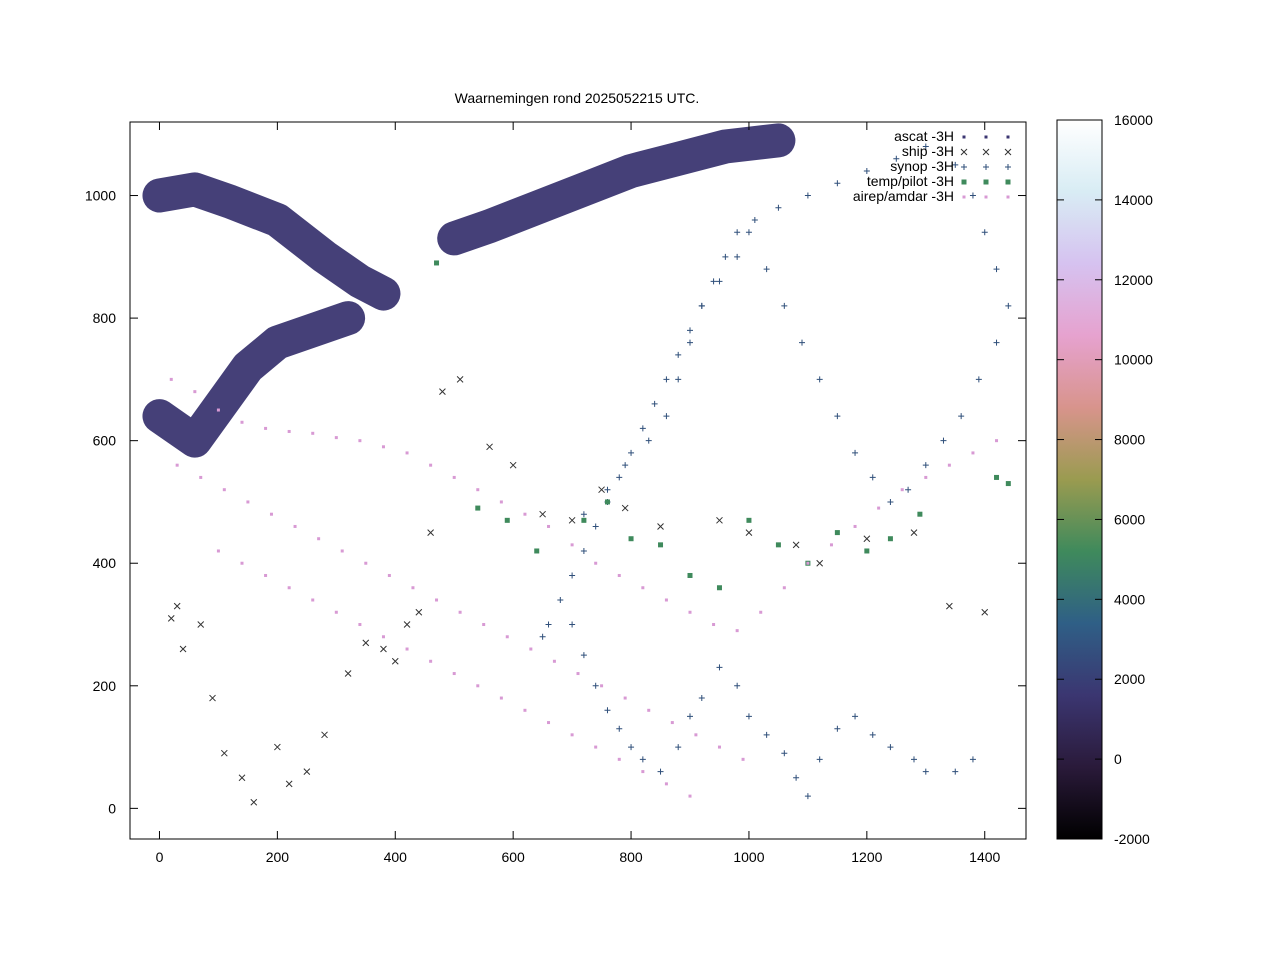 This screenshot has height=960, width=1280. What do you see at coordinates (513, 857) in the screenshot?
I see `x-tick-label: 600` at bounding box center [513, 857].